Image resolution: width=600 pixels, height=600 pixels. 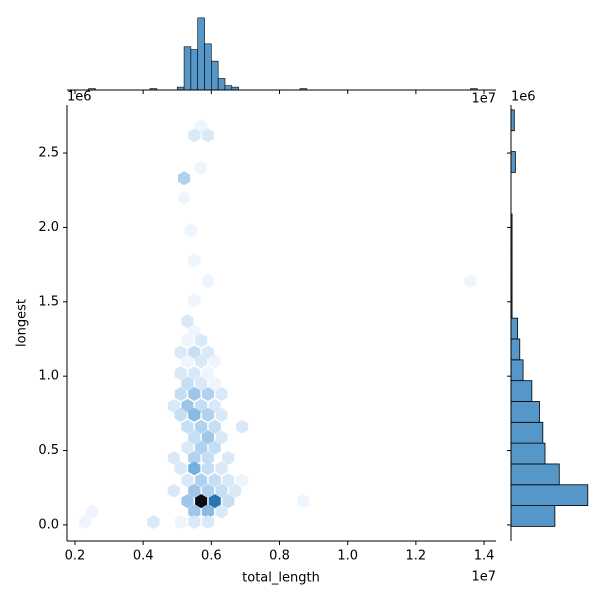 What do you see at coordinates (143, 556) in the screenshot?
I see `x-tick-label: 0.4` at bounding box center [143, 556].